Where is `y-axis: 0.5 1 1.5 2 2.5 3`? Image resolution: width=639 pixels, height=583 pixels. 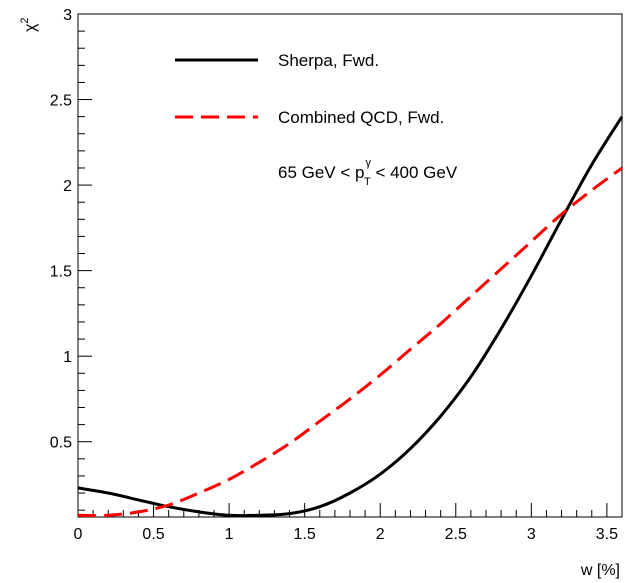
y-axis: 0.5 1 1.5 2 2.5 3 is located at coordinates (71, 259).